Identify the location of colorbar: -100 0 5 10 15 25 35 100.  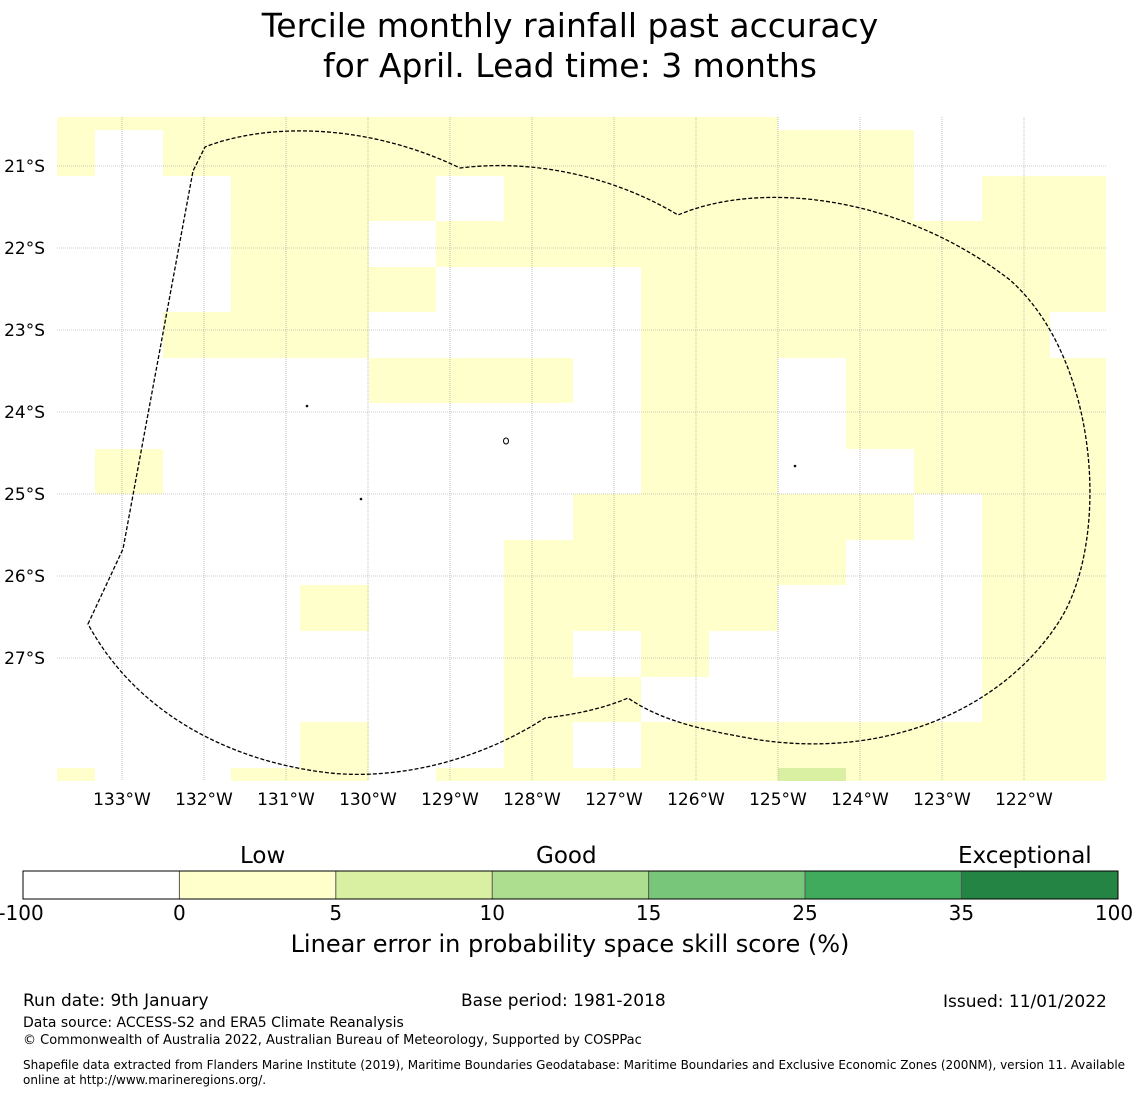
(566, 897).